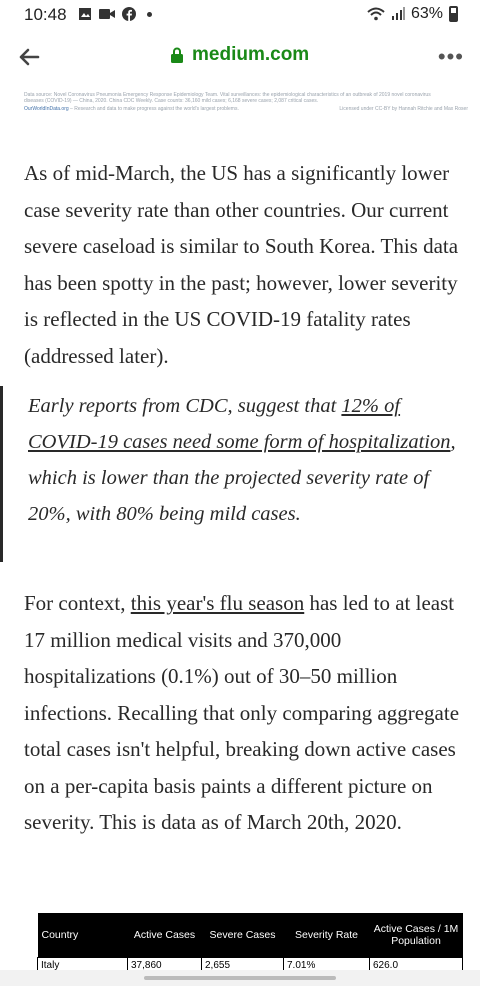 The image size is (480, 986). What do you see at coordinates (46, 109) in the screenshot?
I see `owid-link: OurWorldInData.org` at bounding box center [46, 109].